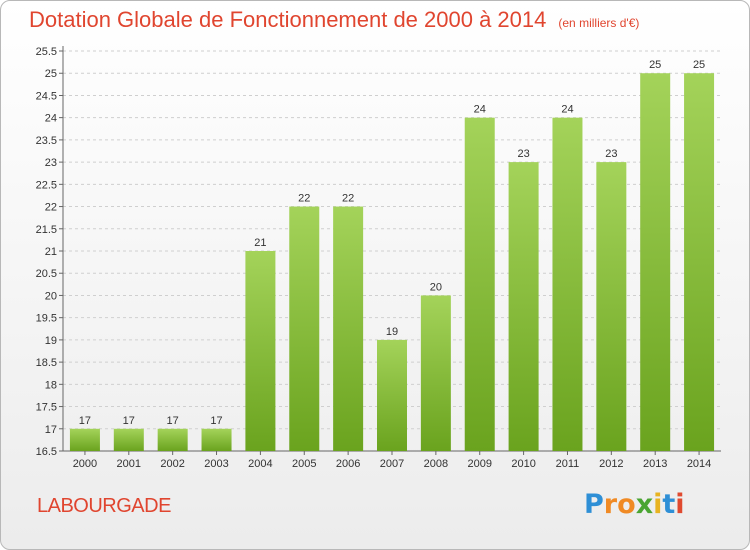  I want to click on bar-2011, so click(567, 284).